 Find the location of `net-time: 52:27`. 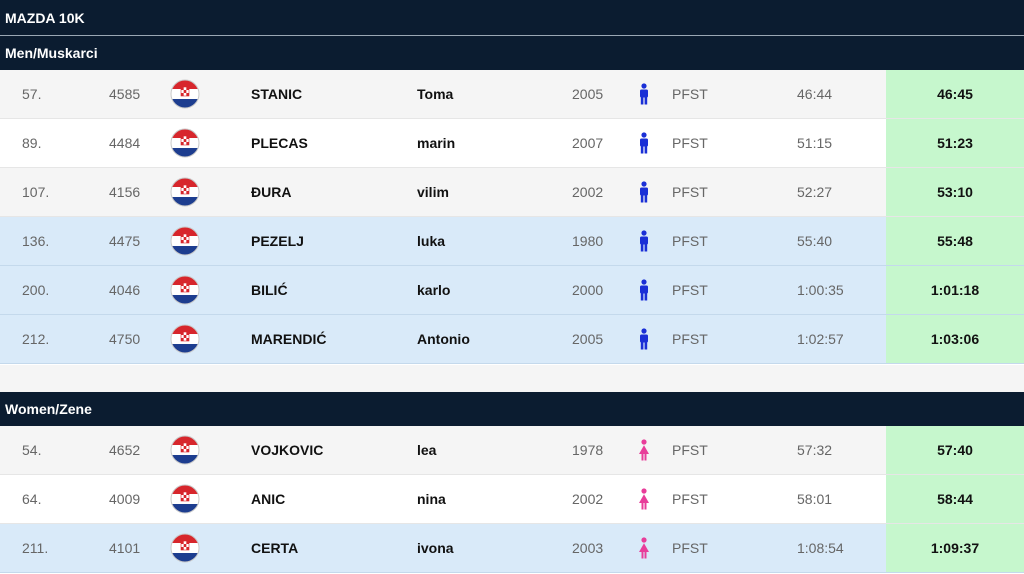

net-time: 52:27 is located at coordinates (815, 192).